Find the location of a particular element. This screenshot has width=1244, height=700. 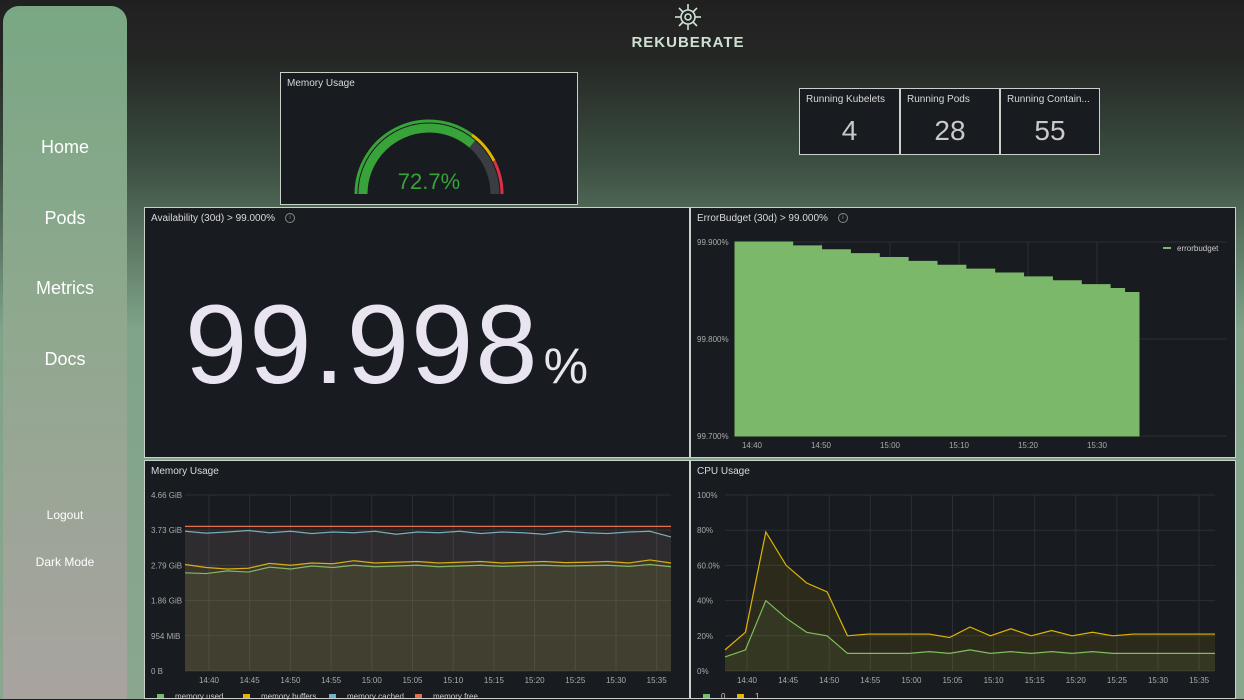

x-tick-label: 15:25 is located at coordinates (575, 680).